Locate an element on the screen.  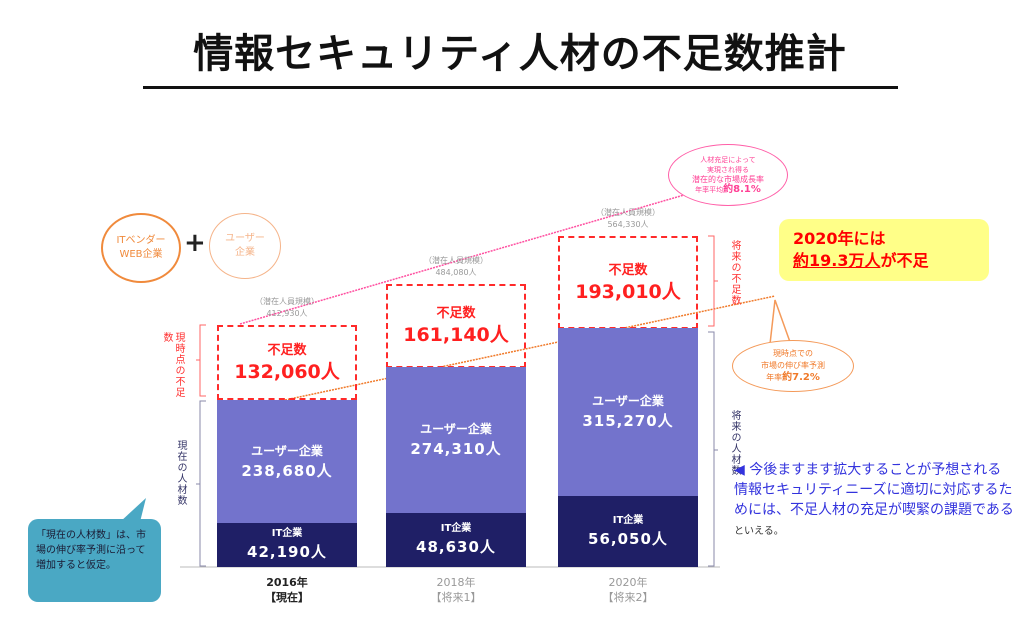
legend-user-line2: 企業 is located at coordinates (245, 252).